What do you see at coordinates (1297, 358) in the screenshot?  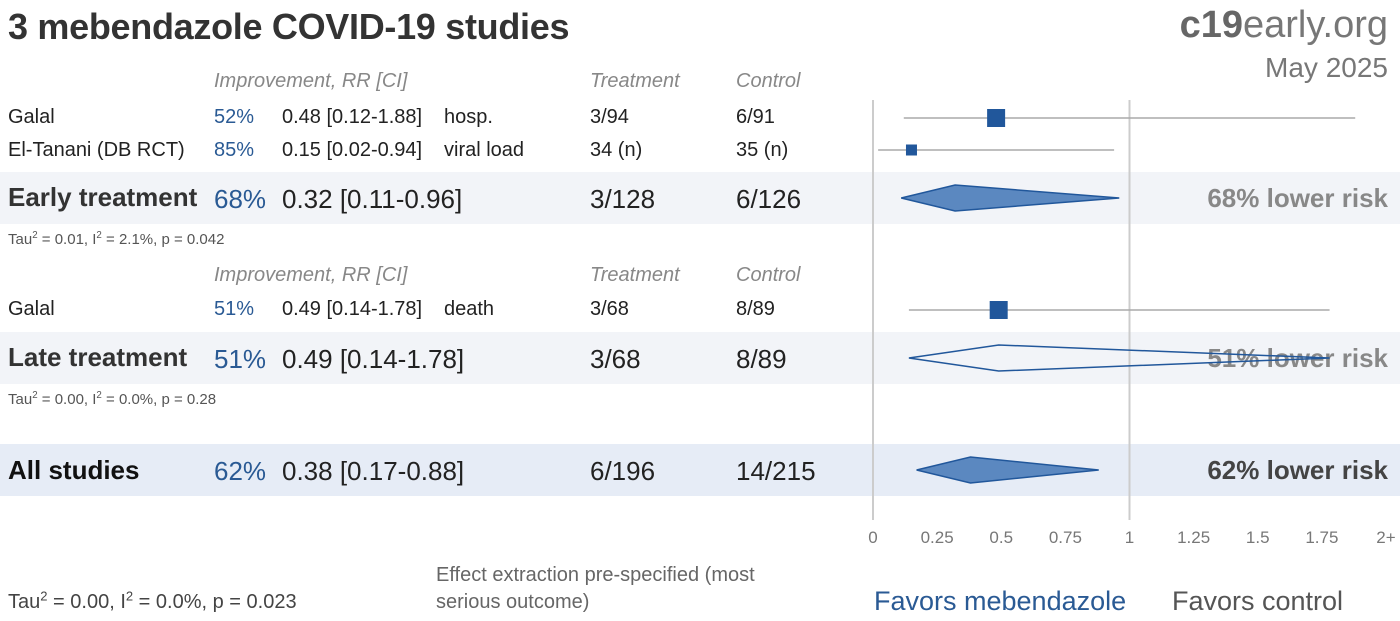 I see `subgroup-risk-label: 51% lower risk` at bounding box center [1297, 358].